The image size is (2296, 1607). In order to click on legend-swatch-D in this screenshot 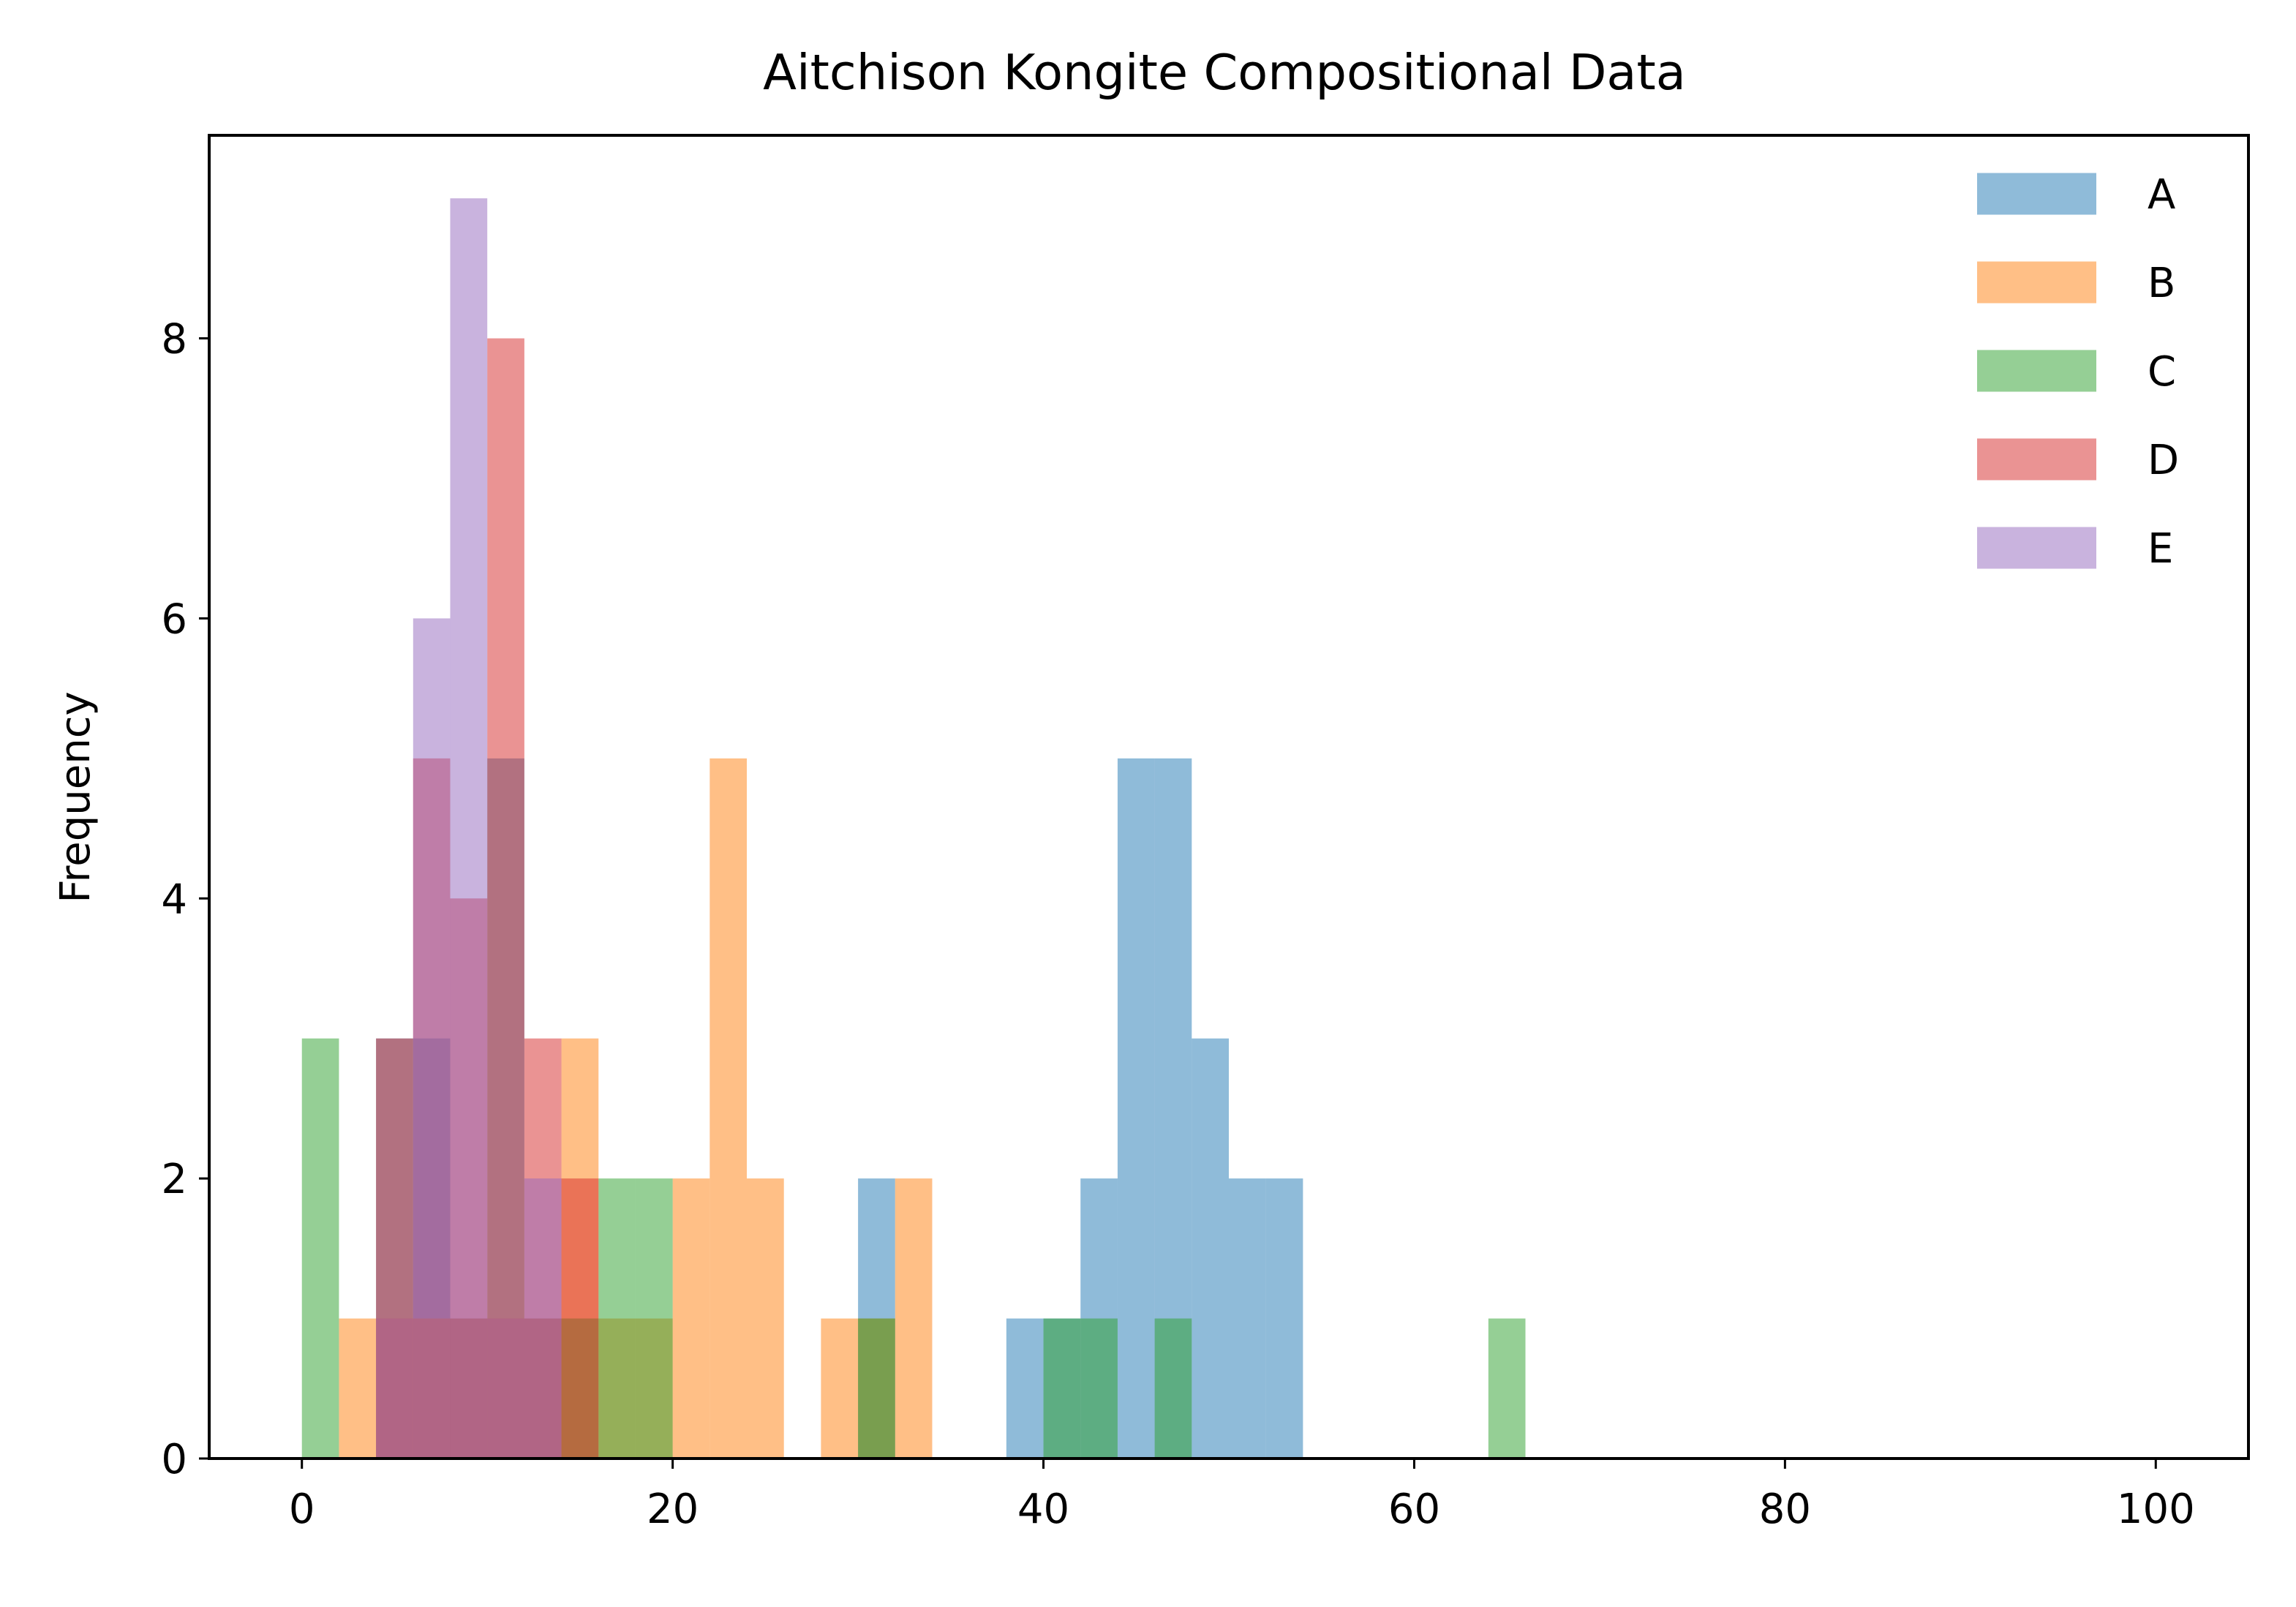, I will do `click(2036, 459)`.